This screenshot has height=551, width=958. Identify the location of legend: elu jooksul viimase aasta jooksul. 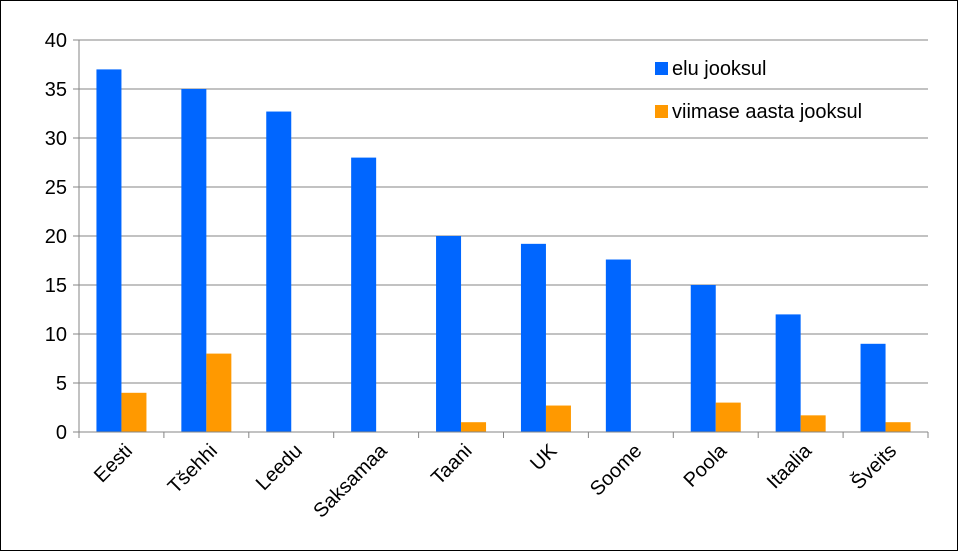
(758, 90).